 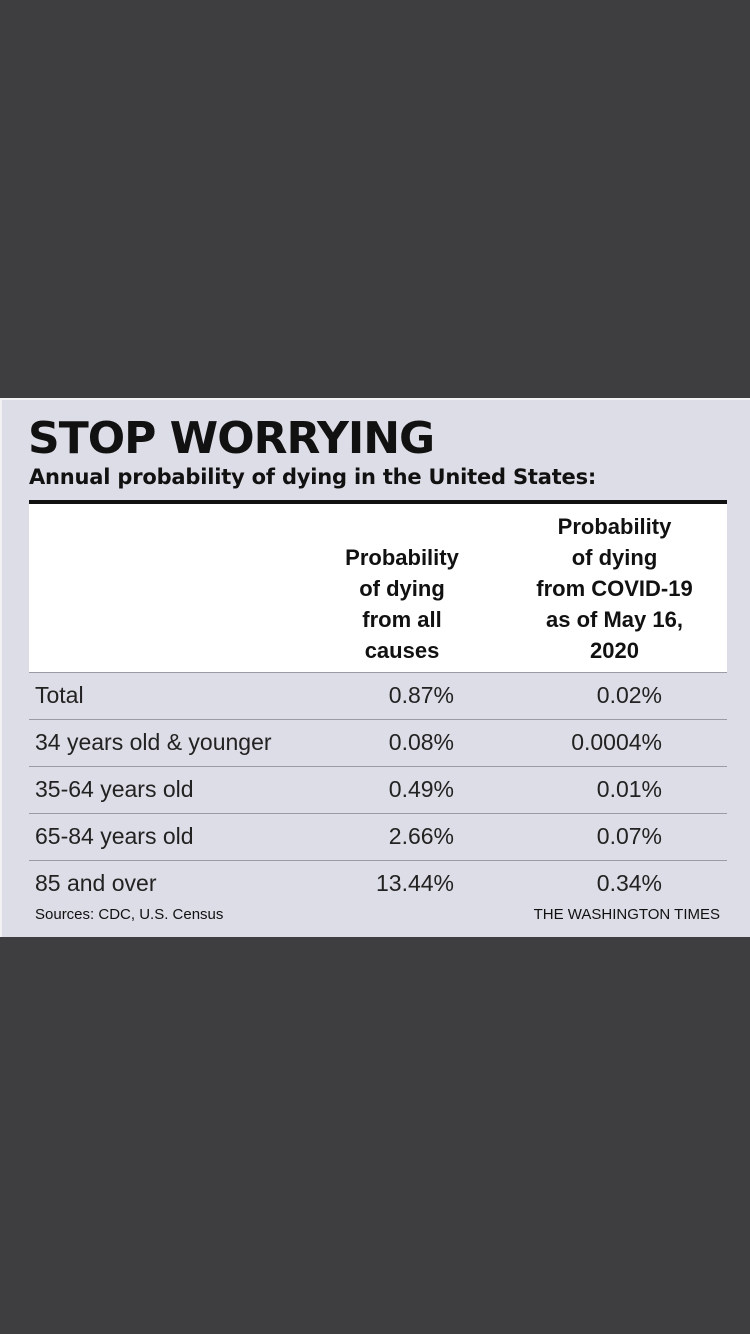 I want to click on row-label: 85 and over, so click(x=96, y=883).